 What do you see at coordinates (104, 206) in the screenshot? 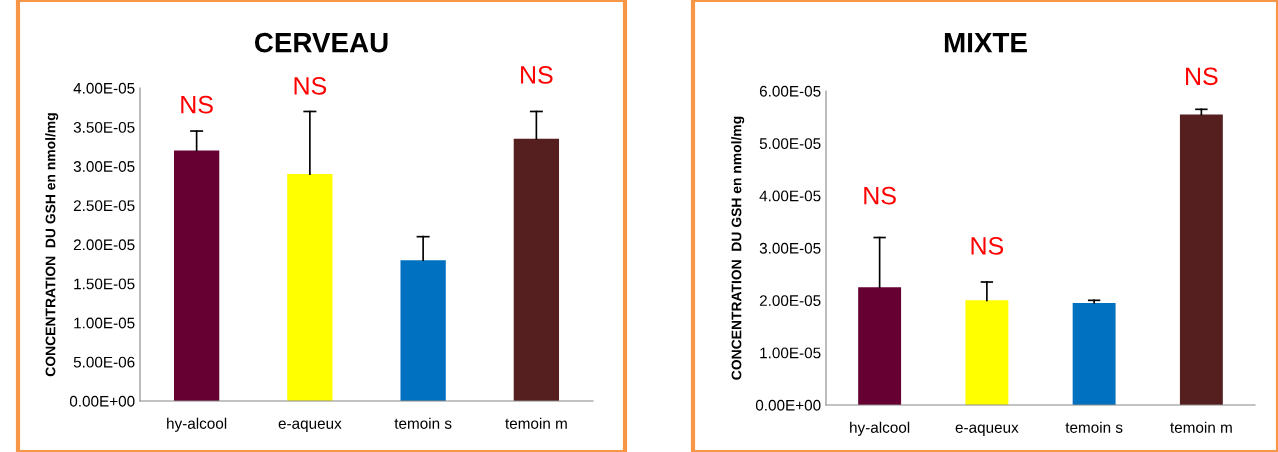
I see `y-tick-label: 2.50E-05` at bounding box center [104, 206].